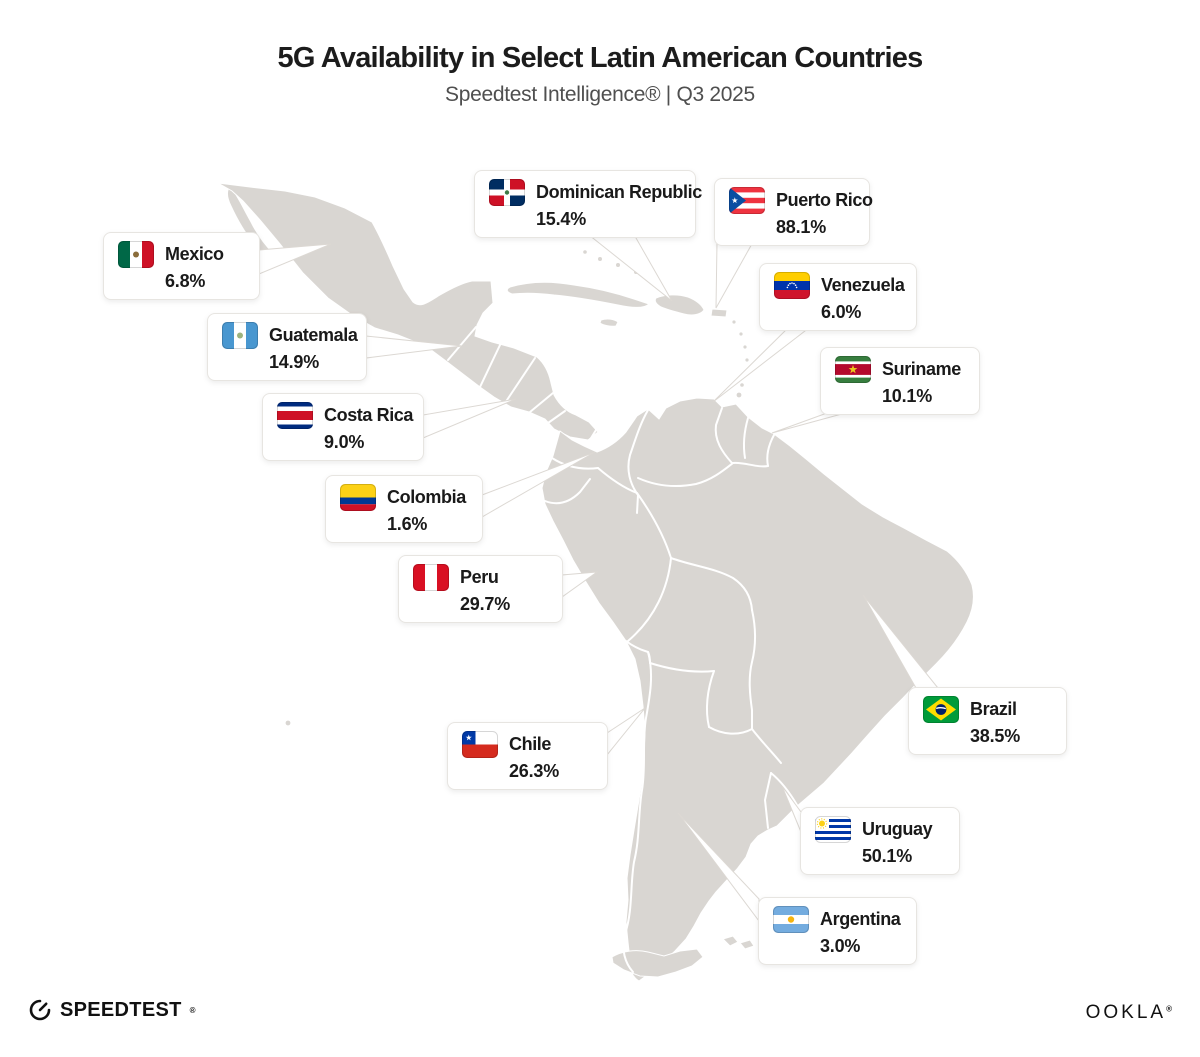  I want to click on callout-guatemala: Guatemala 14.9%, so click(287, 347).